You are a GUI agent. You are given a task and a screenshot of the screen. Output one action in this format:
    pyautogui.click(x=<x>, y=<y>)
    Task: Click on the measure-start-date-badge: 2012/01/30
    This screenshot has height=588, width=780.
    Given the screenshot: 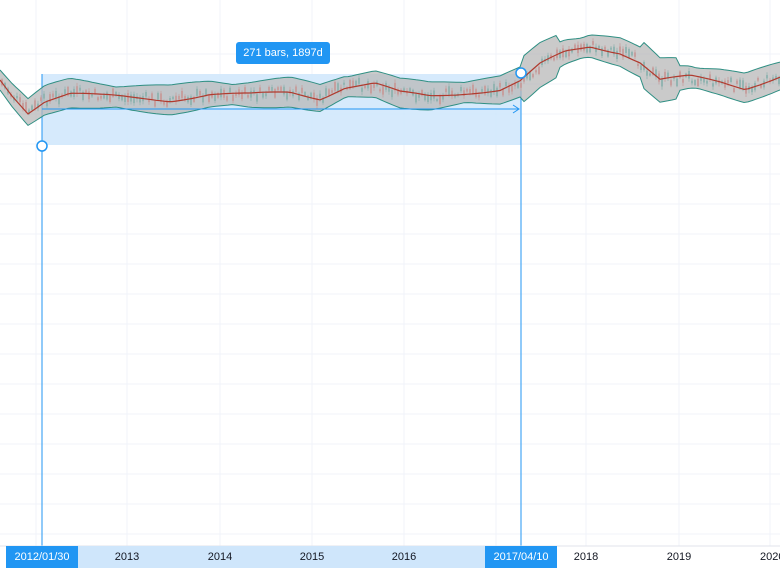 What is the action you would take?
    pyautogui.click(x=42, y=557)
    